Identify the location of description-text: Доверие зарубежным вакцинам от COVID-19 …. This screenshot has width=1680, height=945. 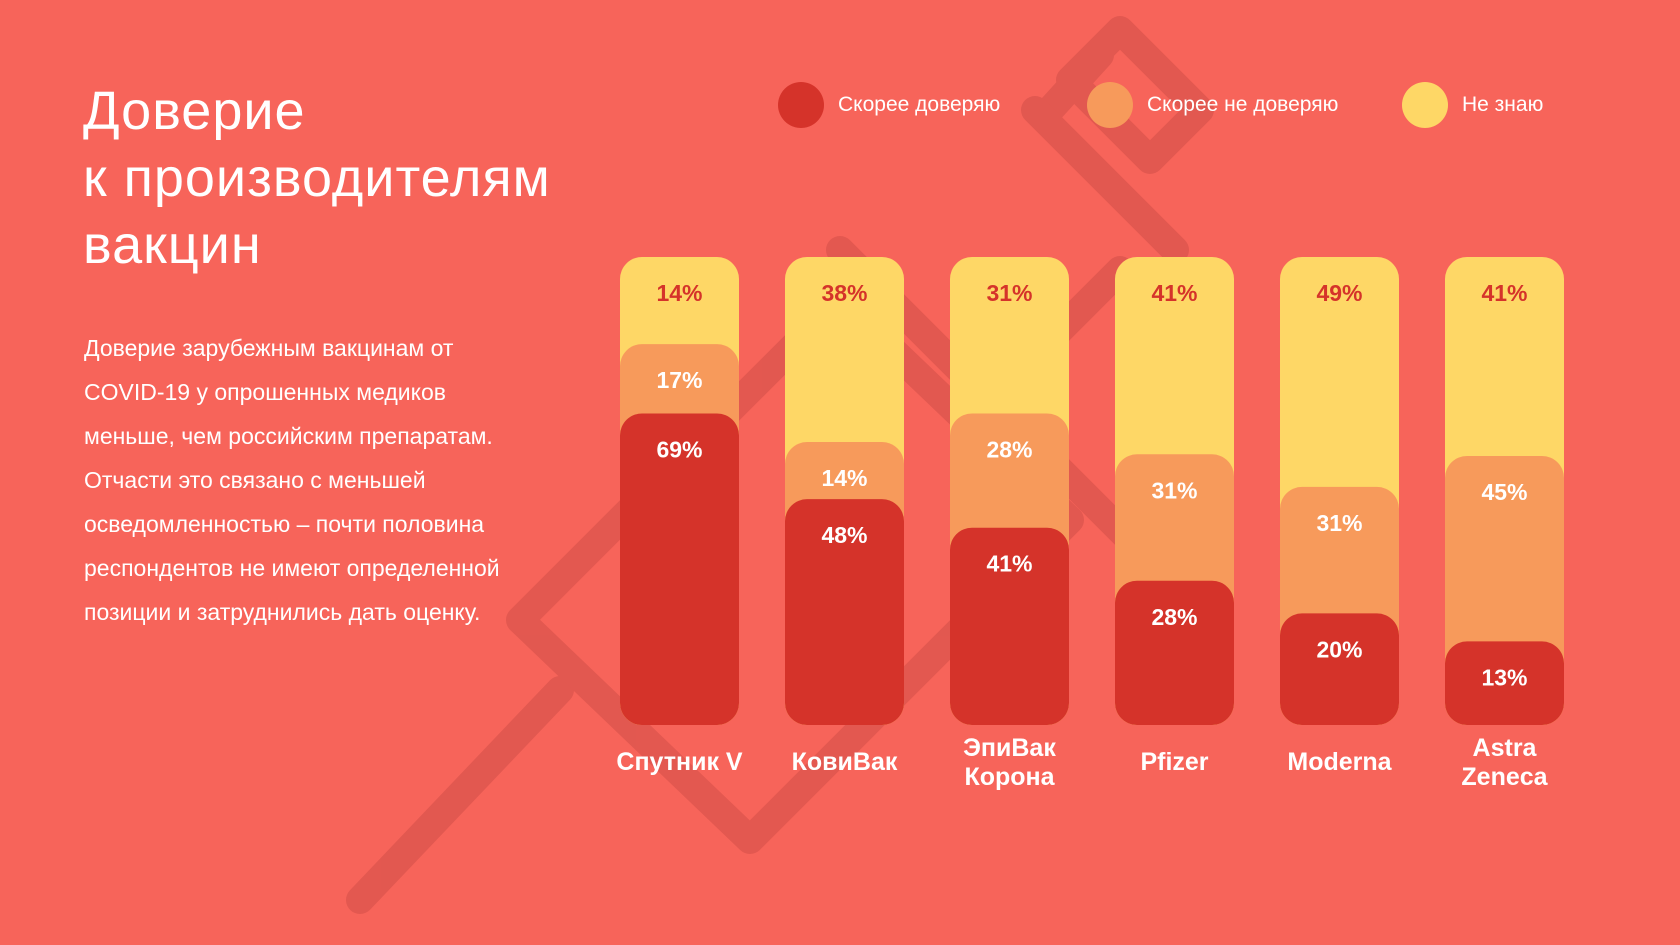
(292, 480).